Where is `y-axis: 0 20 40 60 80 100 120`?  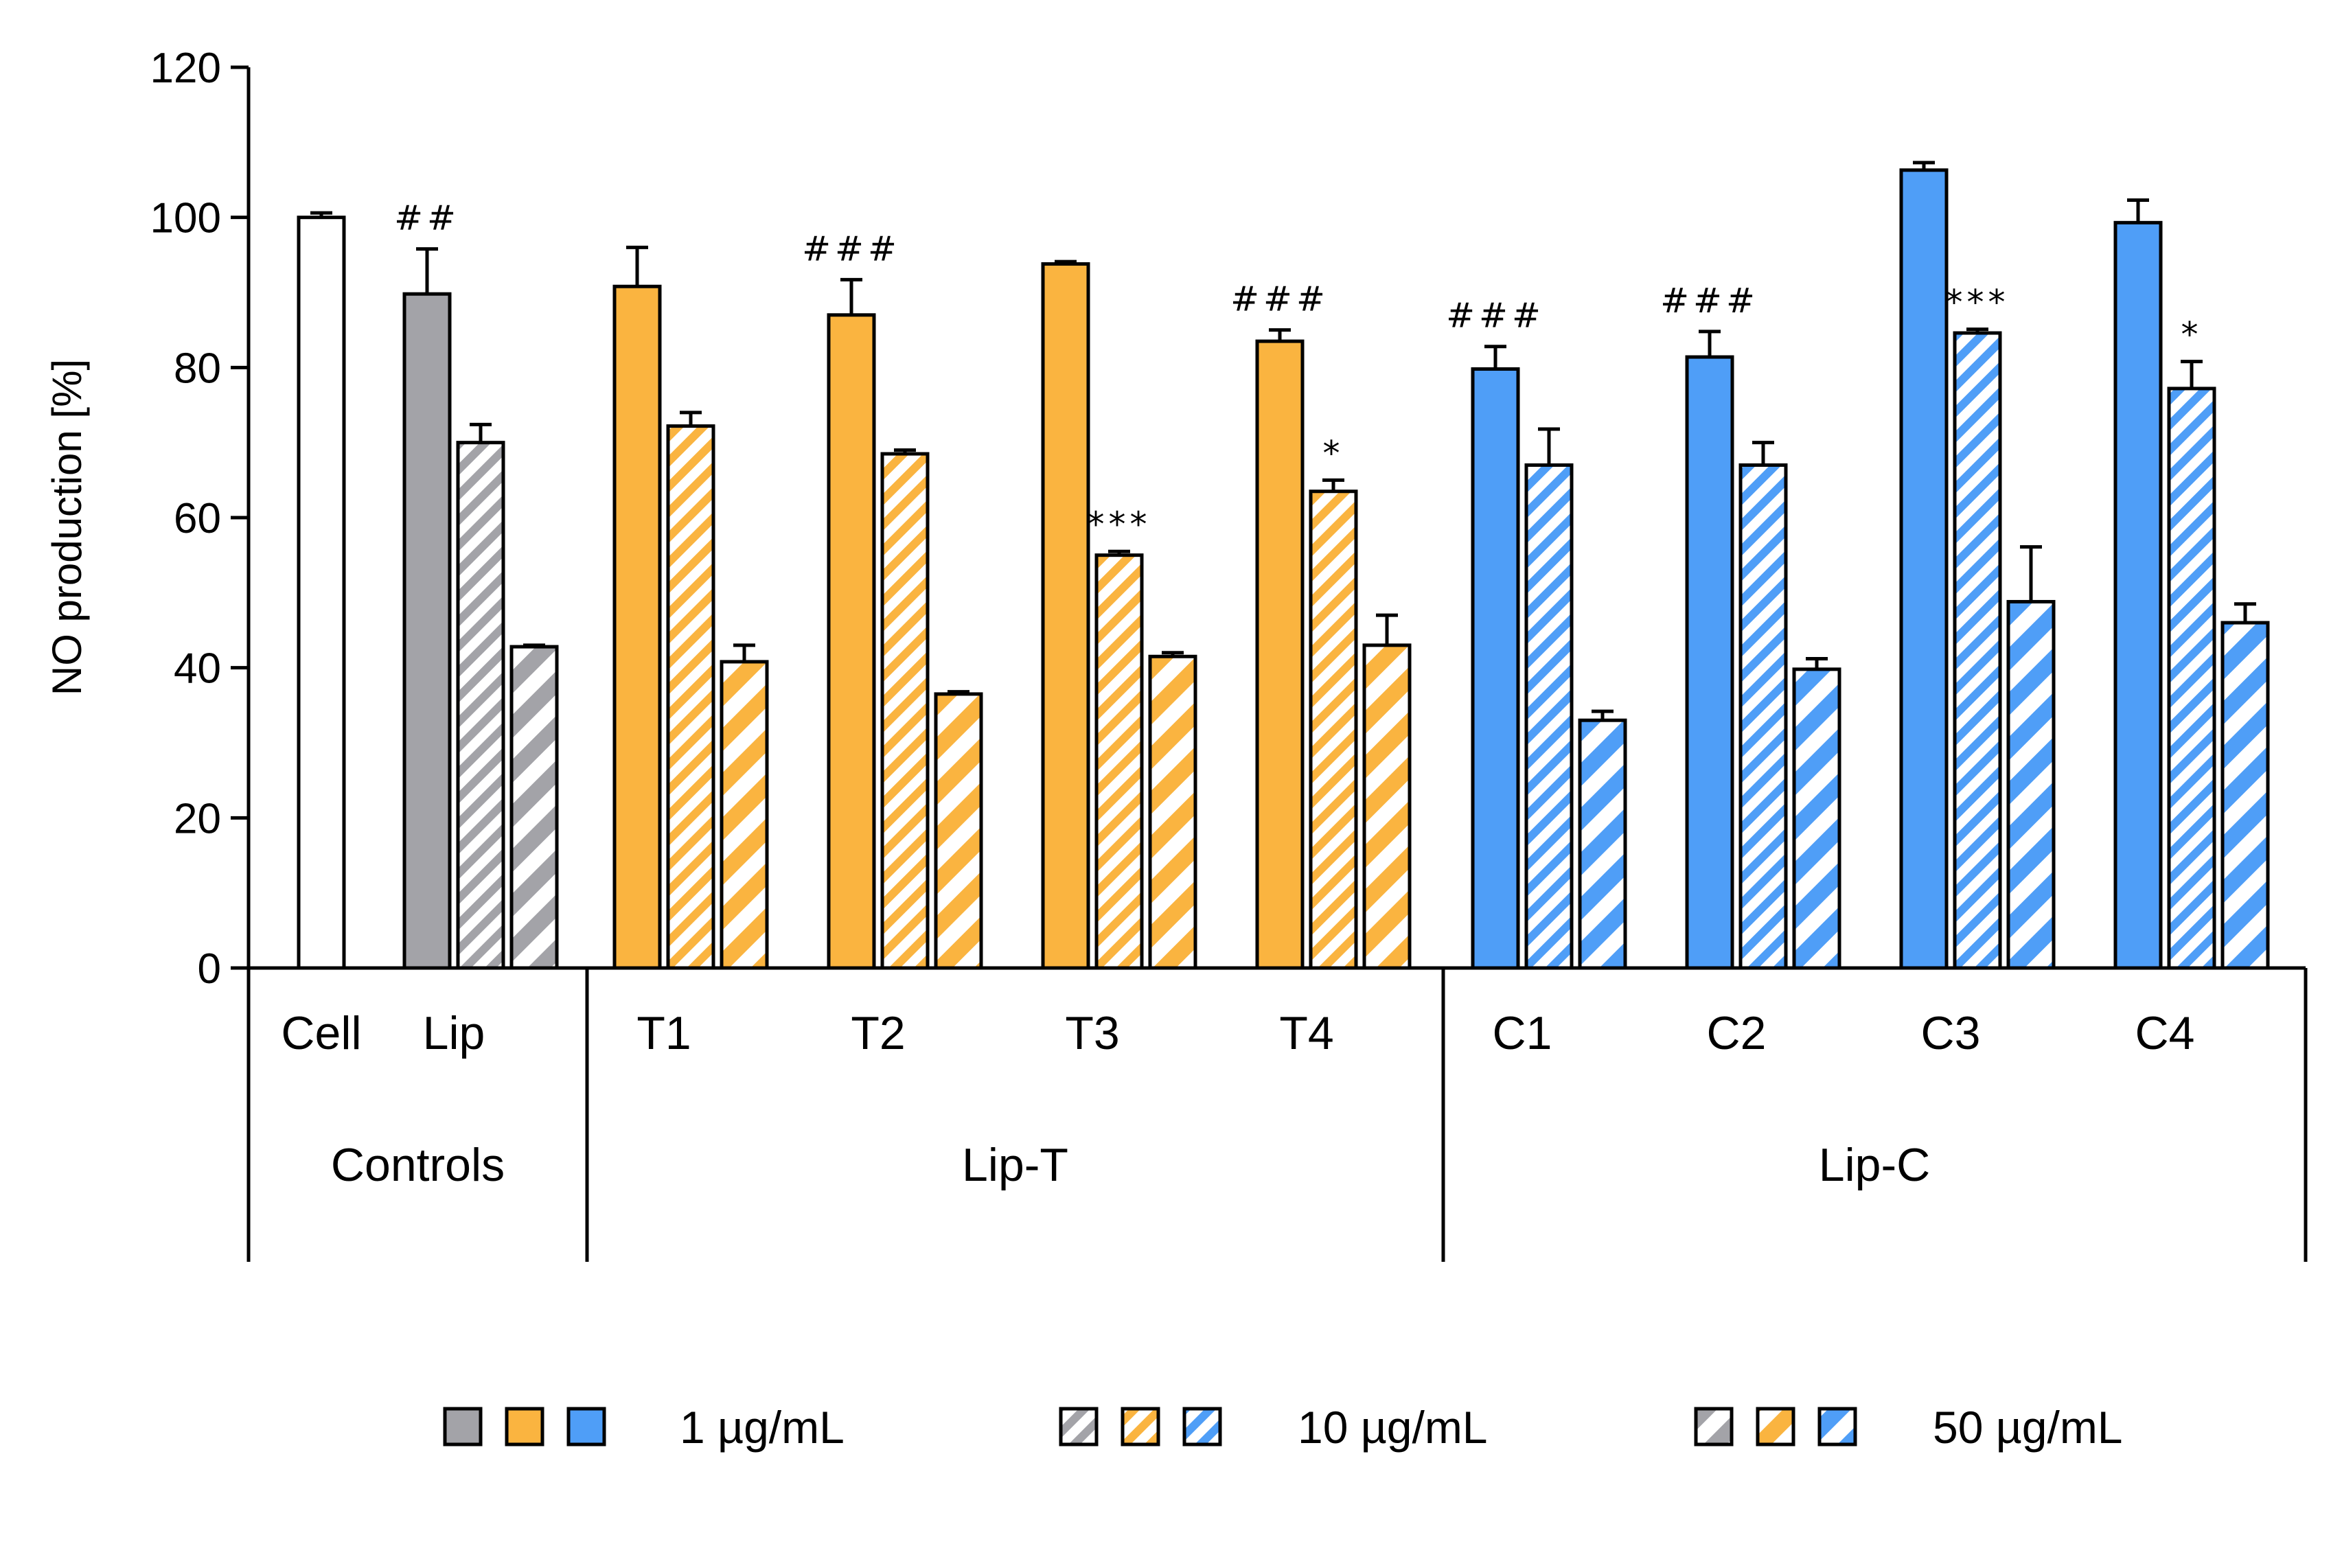 y-axis: 0 20 40 60 80 100 120 is located at coordinates (200, 519).